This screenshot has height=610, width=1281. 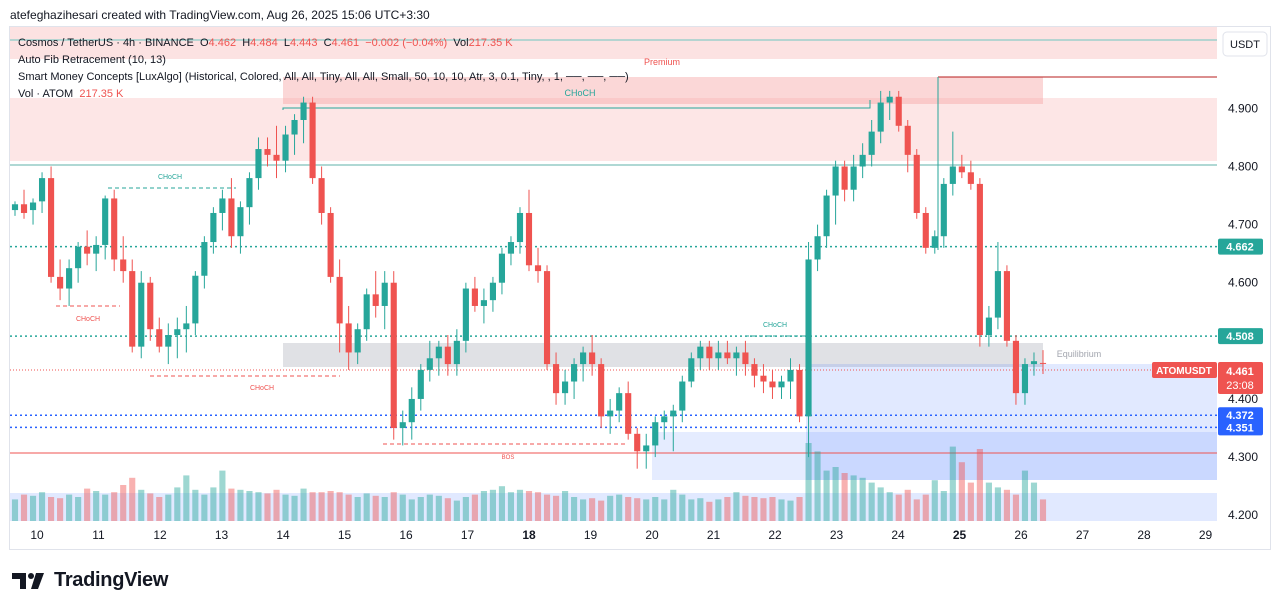 What do you see at coordinates (508, 458) in the screenshot?
I see `bos-label: BOS` at bounding box center [508, 458].